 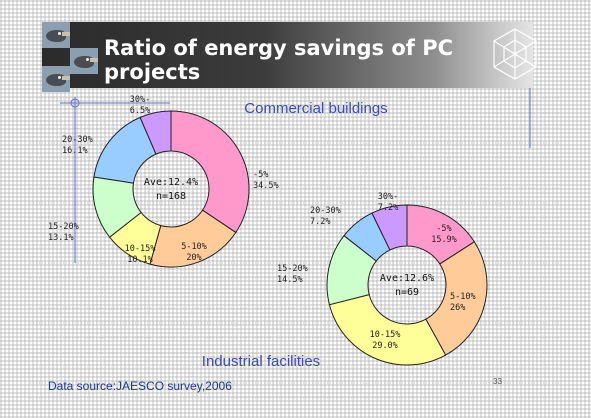 I want to click on slide-title: Ratio of energy savings of PC projects, so click(x=279, y=60).